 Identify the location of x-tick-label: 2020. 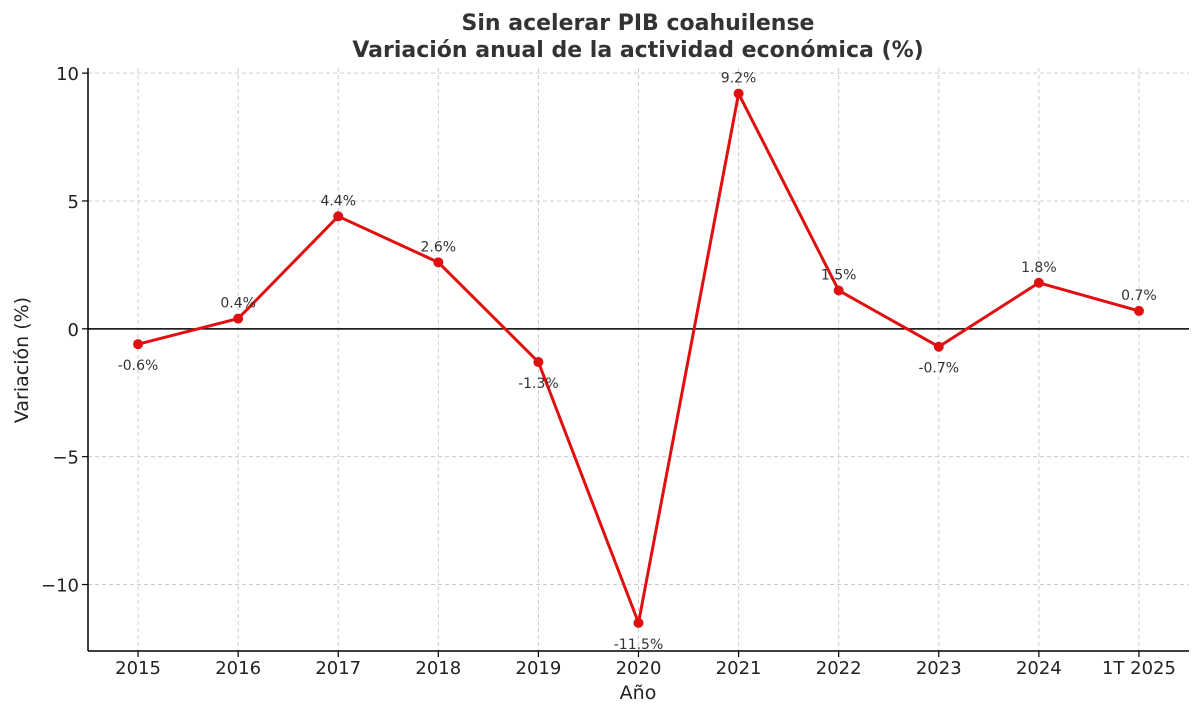
(639, 668).